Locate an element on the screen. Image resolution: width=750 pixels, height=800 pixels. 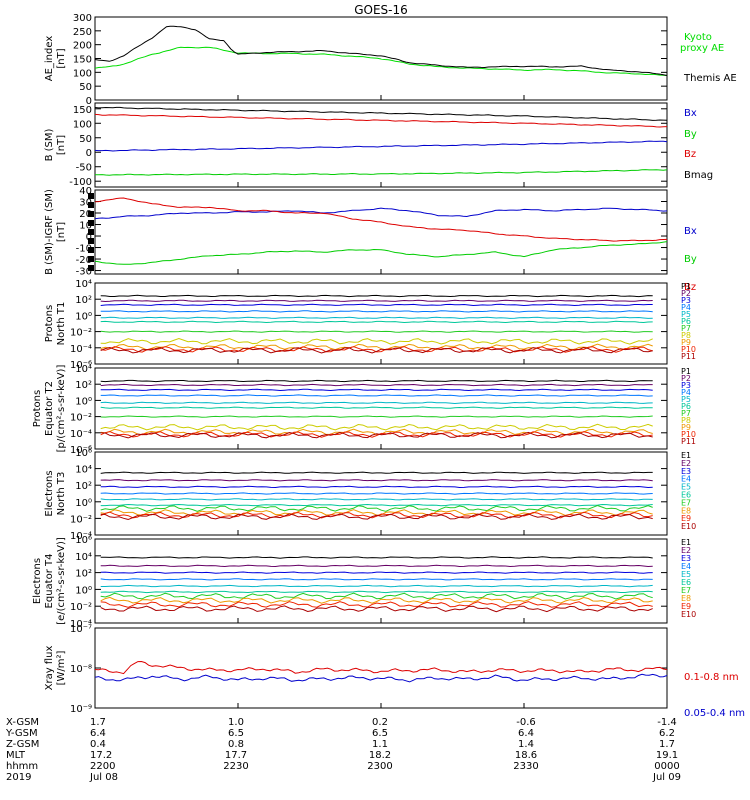
electrons-north-tick-label: 10⁶ is located at coordinates (83, 453).